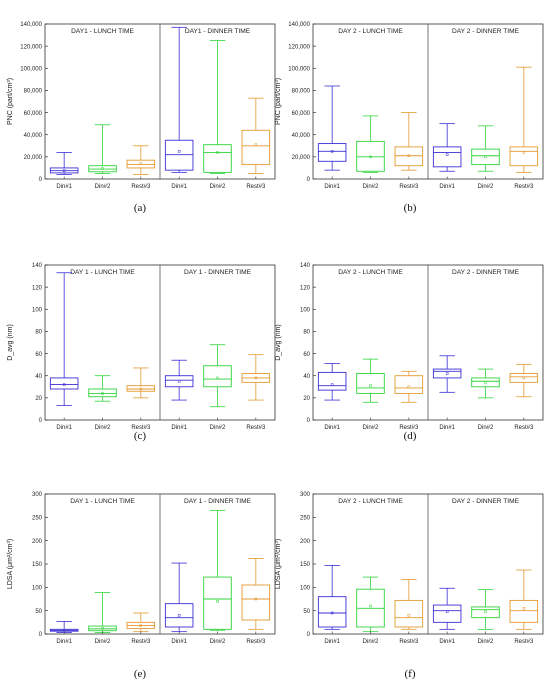  What do you see at coordinates (37, 310) in the screenshot?
I see `y-tick-label: 100` at bounding box center [37, 310].